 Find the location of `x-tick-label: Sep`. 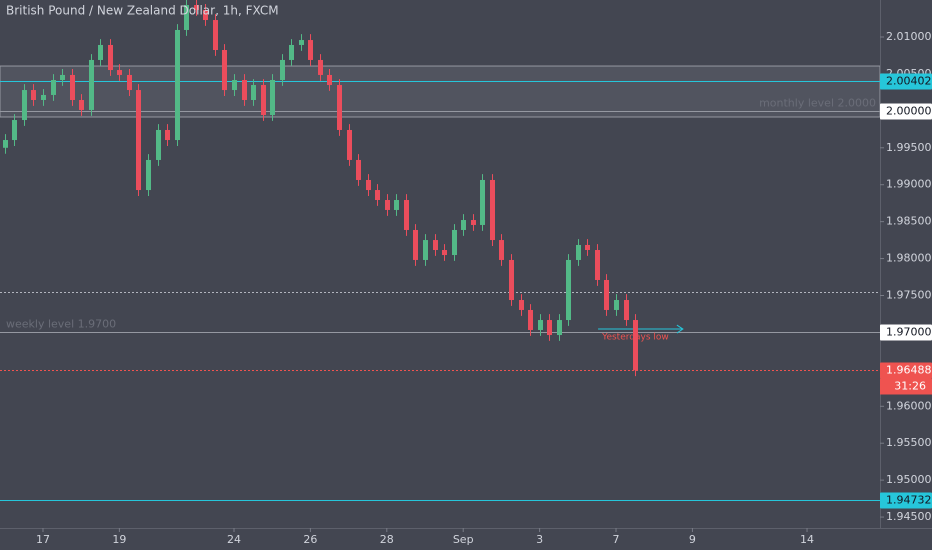

x-tick-label: Sep is located at coordinates (463, 539).